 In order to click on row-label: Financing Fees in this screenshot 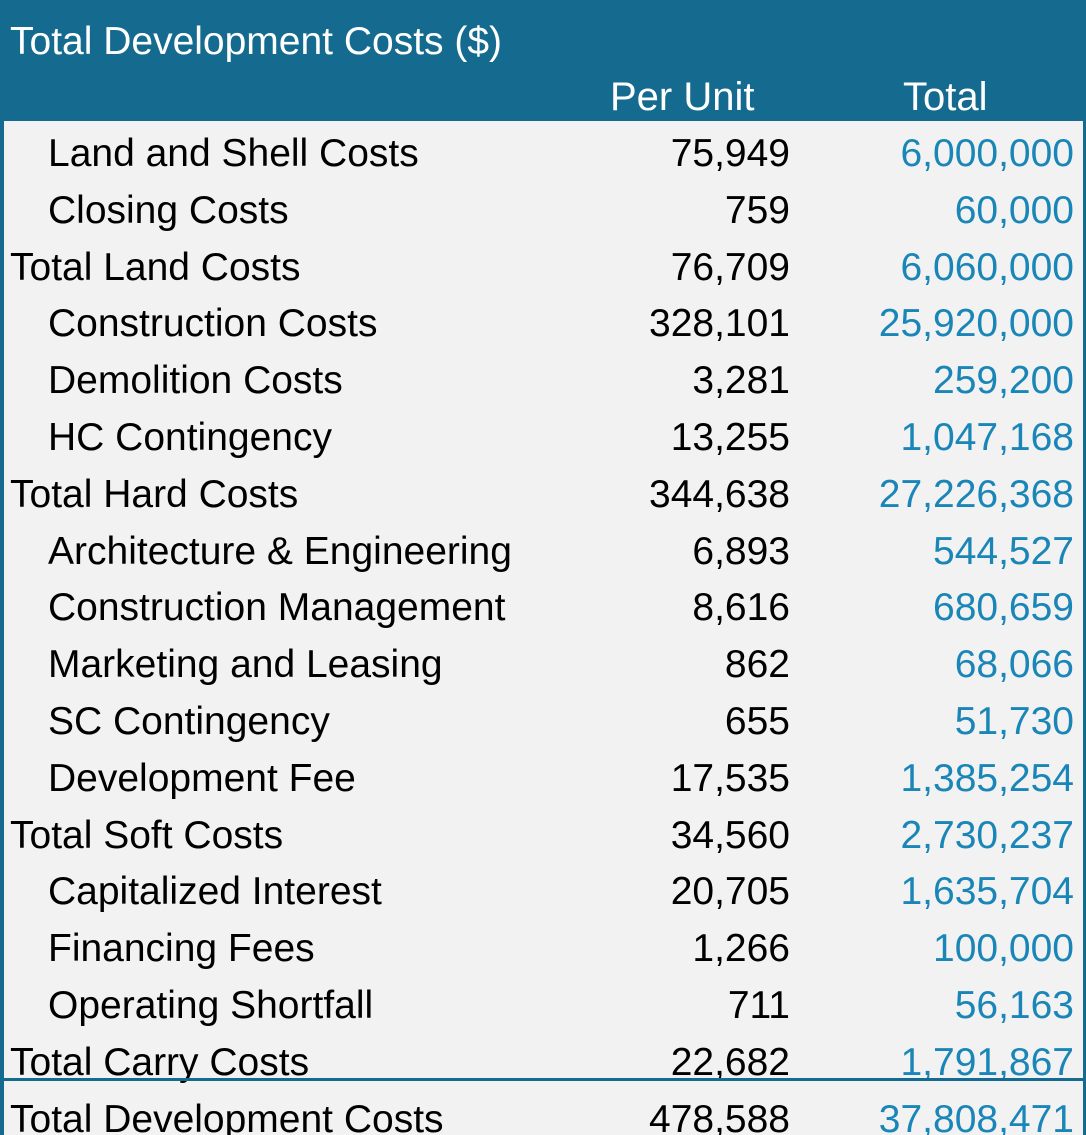, I will do `click(181, 949)`.